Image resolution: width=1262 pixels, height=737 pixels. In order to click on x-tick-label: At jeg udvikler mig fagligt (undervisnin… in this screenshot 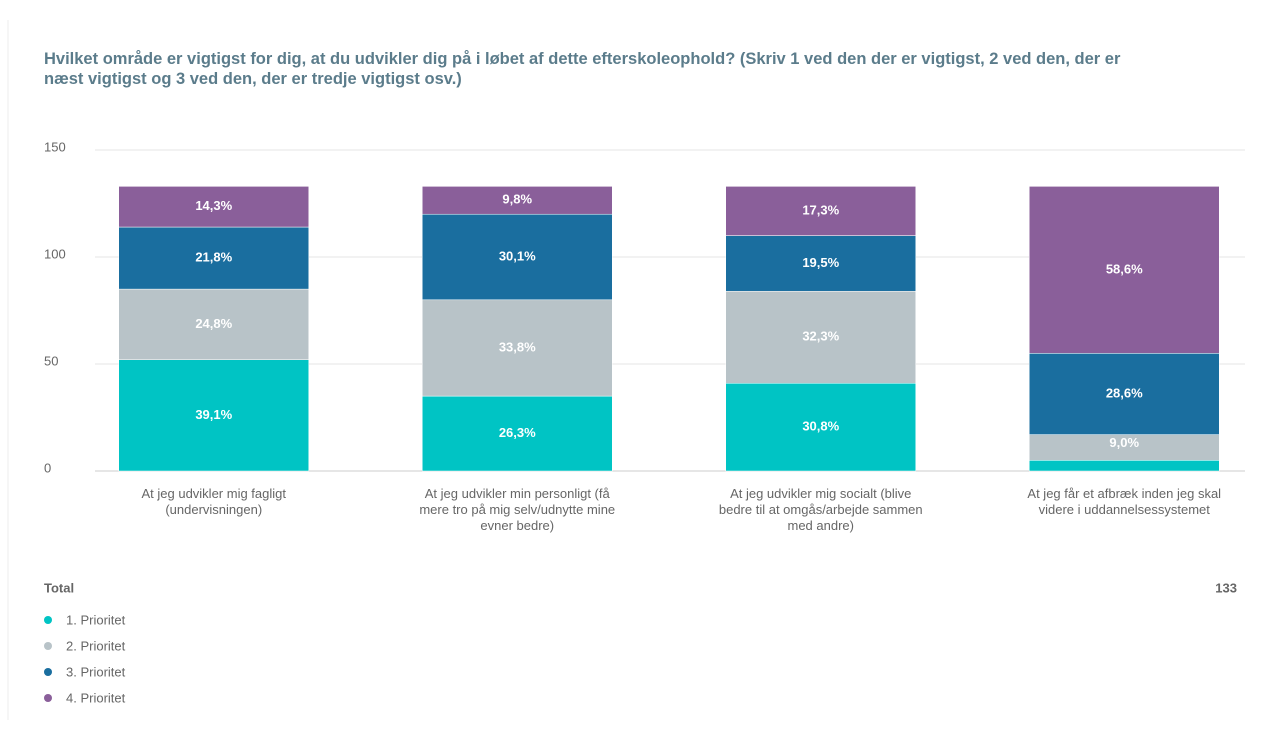, I will do `click(213, 501)`.